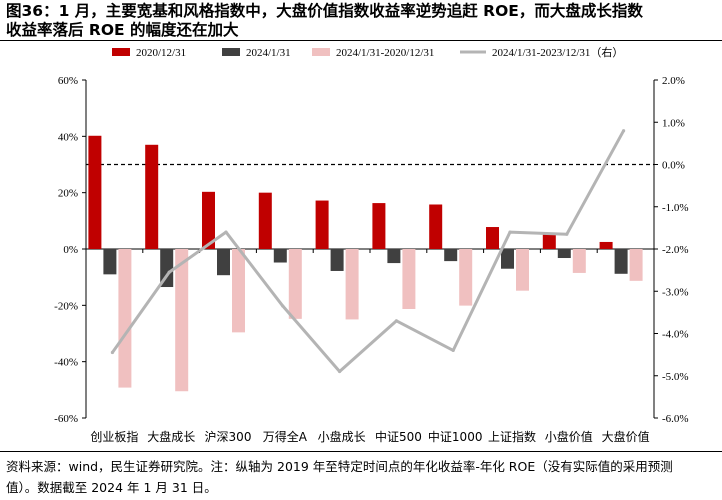  Describe the element at coordinates (398, 436) in the screenshot. I see `x-tick-label: 中证500` at that location.